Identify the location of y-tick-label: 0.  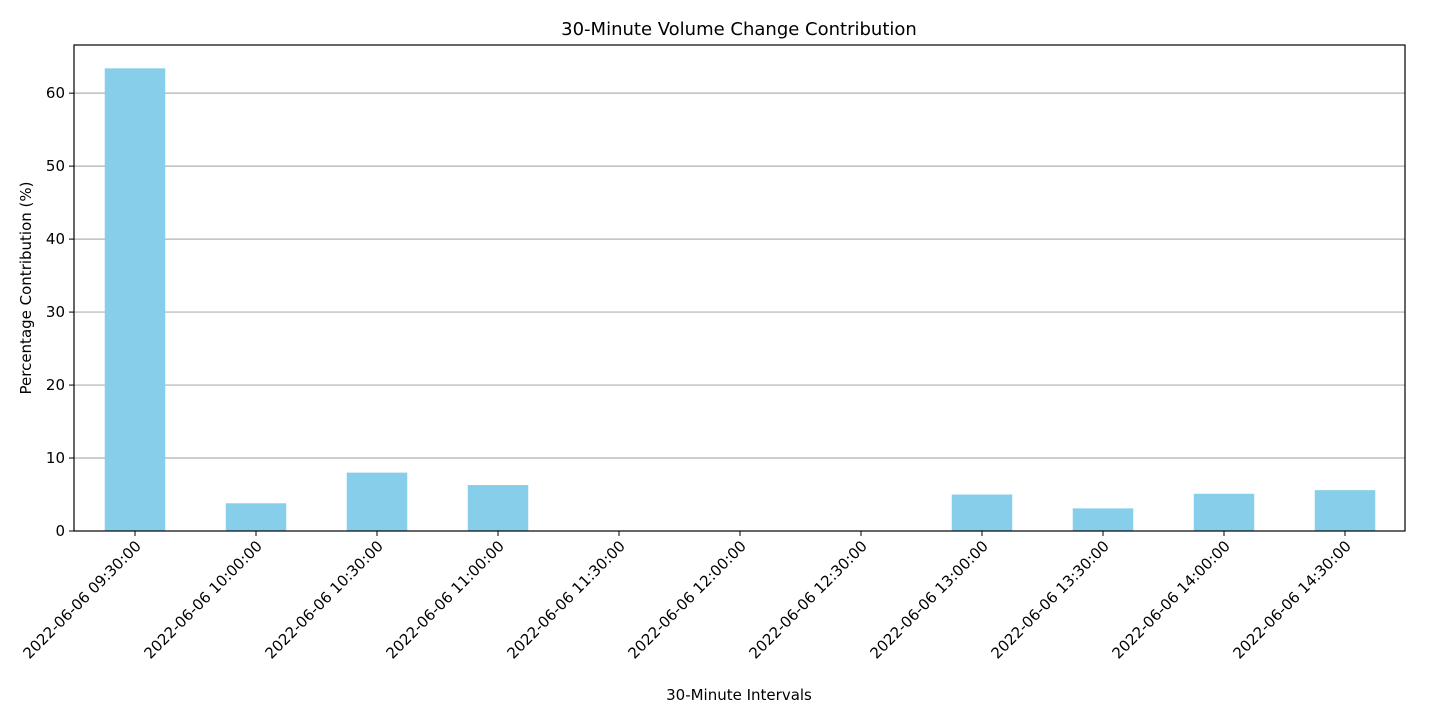
(60, 531).